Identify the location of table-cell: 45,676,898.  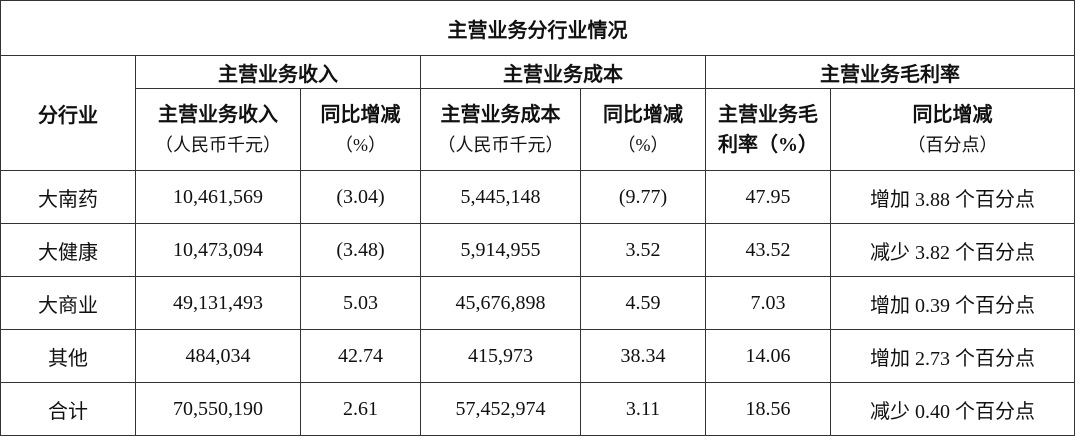
(500, 303).